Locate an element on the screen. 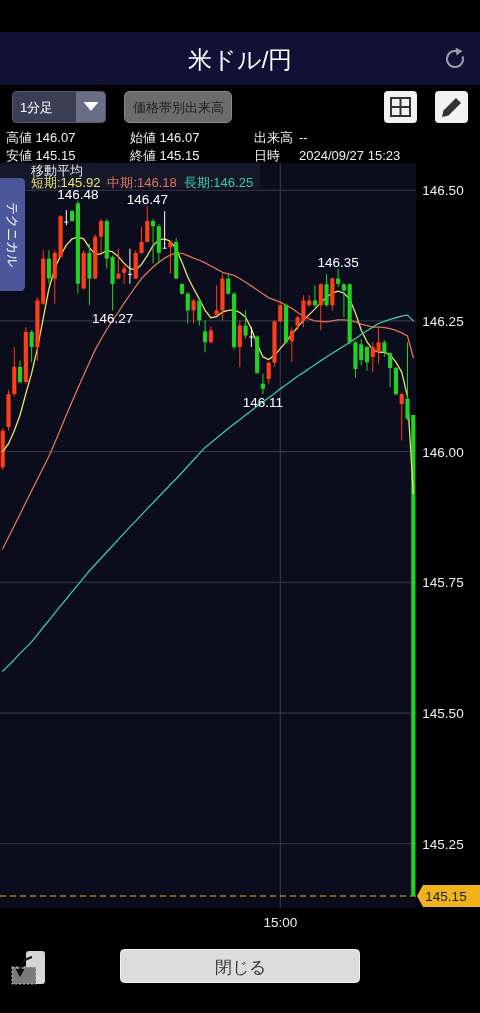 The width and height of the screenshot is (480, 1013). y-tick-label: 146.50 is located at coordinates (443, 191).